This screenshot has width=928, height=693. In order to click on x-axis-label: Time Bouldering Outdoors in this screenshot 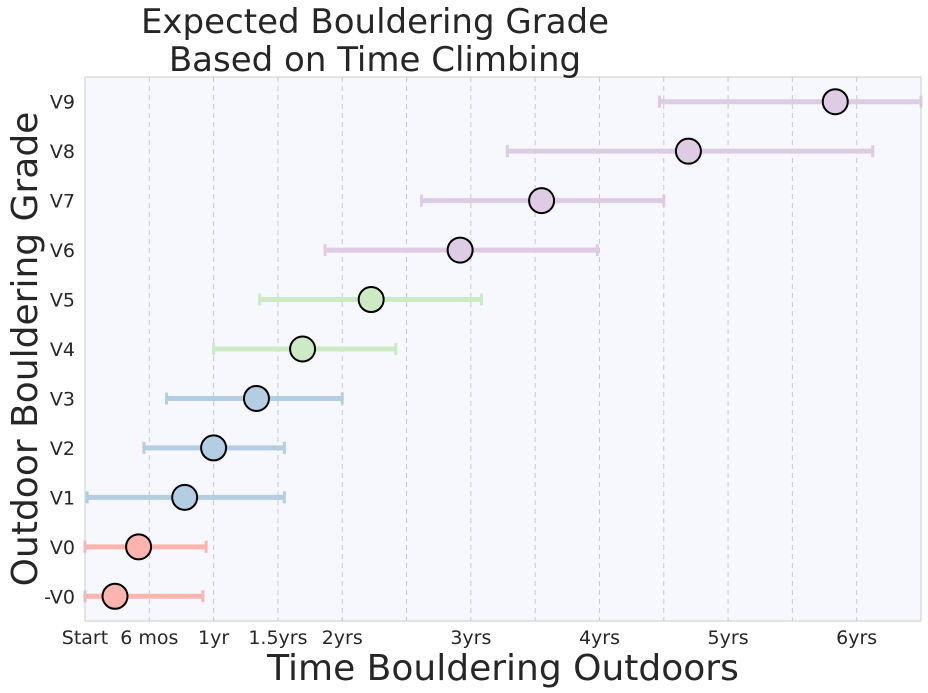, I will do `click(502, 668)`.